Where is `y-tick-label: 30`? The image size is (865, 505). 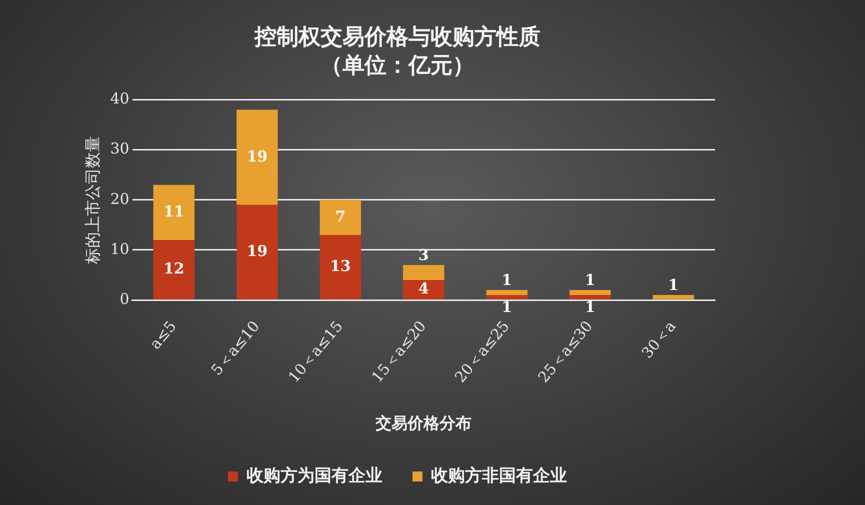 y-tick-label: 30 is located at coordinates (120, 149).